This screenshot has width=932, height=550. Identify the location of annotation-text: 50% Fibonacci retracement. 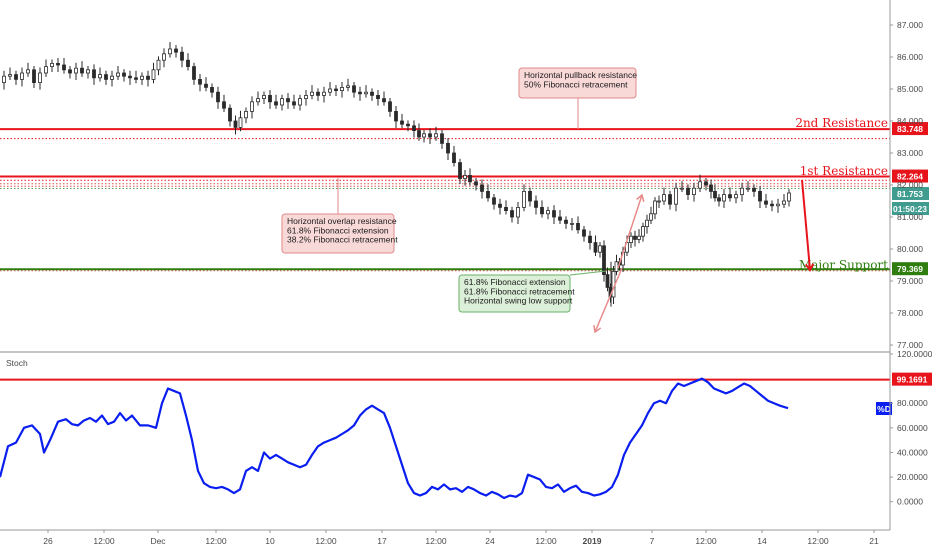
(576, 84).